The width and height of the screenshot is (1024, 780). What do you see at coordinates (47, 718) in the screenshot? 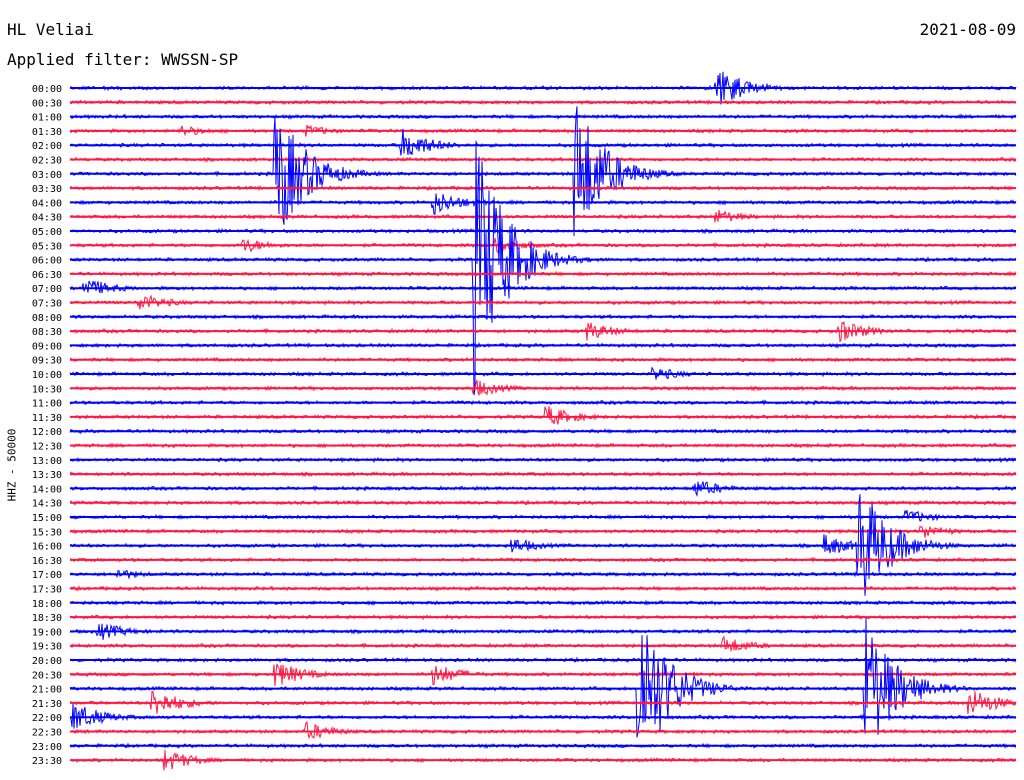
I see `time-tick-label: 22:00` at bounding box center [47, 718].